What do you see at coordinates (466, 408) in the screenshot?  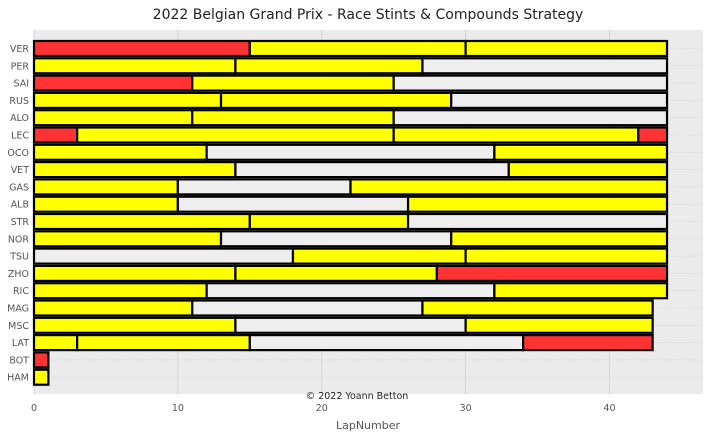 I see `x-tick-label: 30` at bounding box center [466, 408].